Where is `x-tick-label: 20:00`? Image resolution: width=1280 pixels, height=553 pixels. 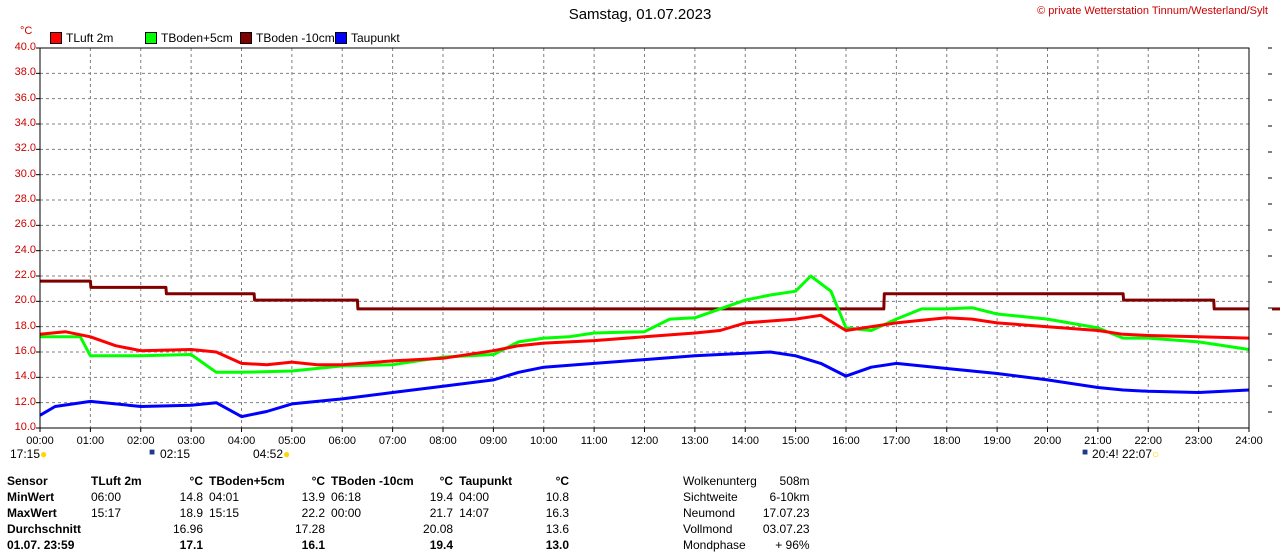 x-tick-label: 20:00 is located at coordinates (1048, 441).